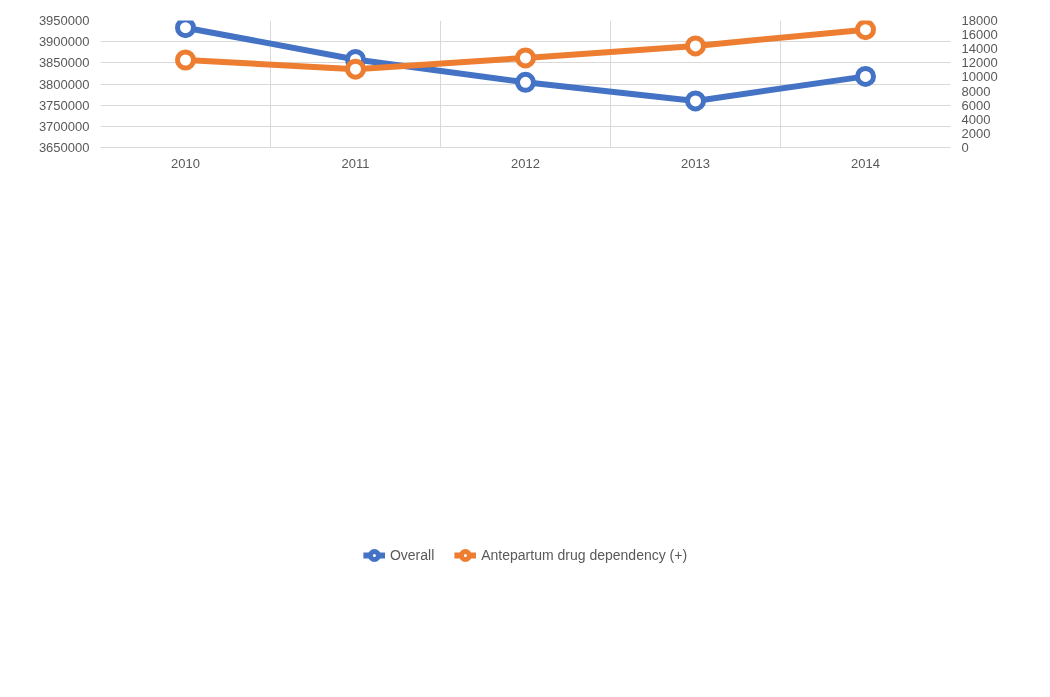 This screenshot has width=1050, height=697. I want to click on y2-tick-label: 8000, so click(976, 91).